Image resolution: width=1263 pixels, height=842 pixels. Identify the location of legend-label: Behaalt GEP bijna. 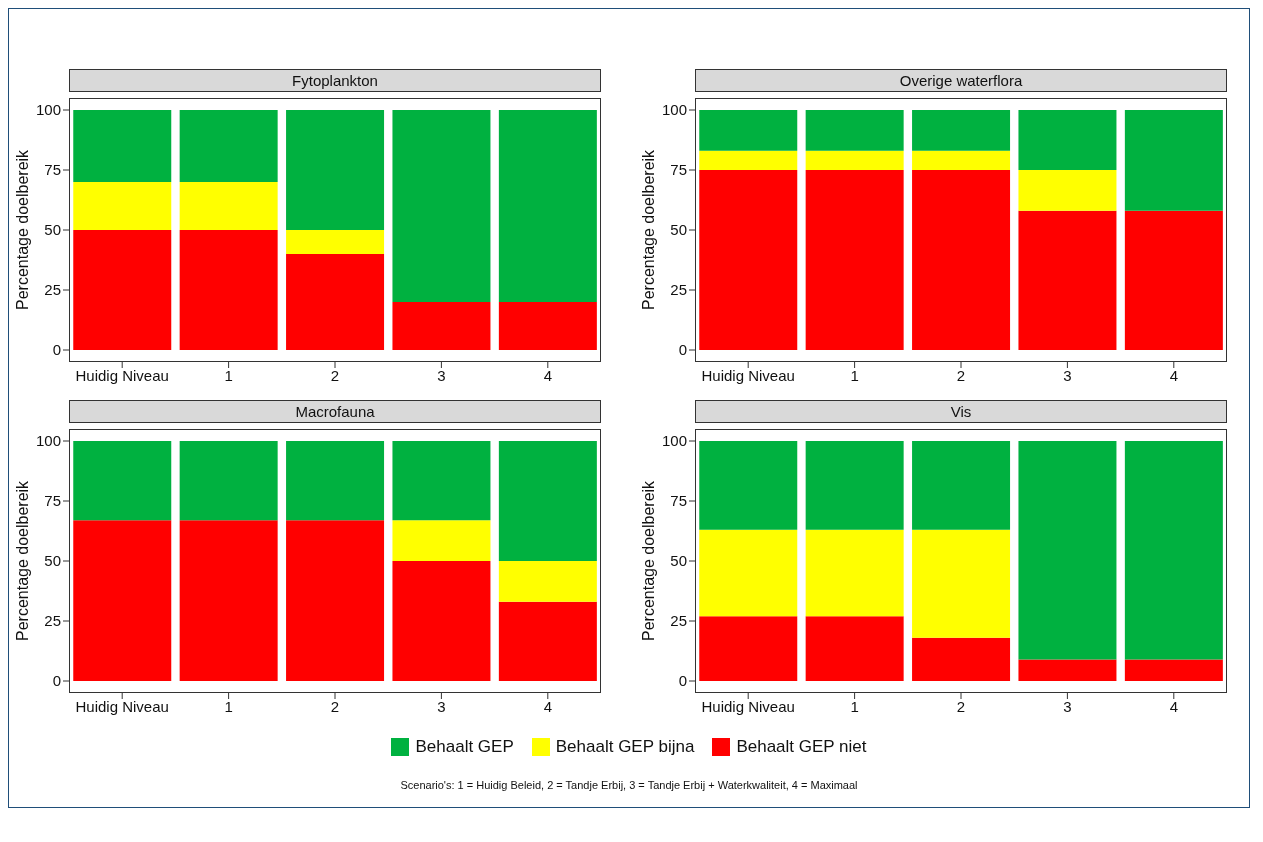
(625, 747).